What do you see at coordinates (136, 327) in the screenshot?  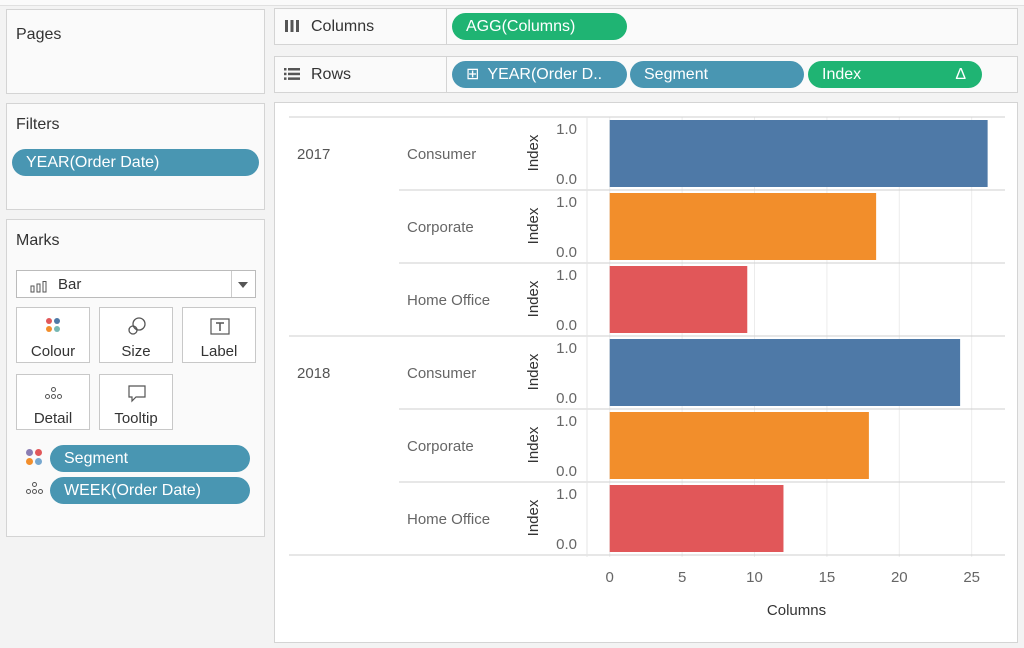 I see `size-circles-icon` at bounding box center [136, 327].